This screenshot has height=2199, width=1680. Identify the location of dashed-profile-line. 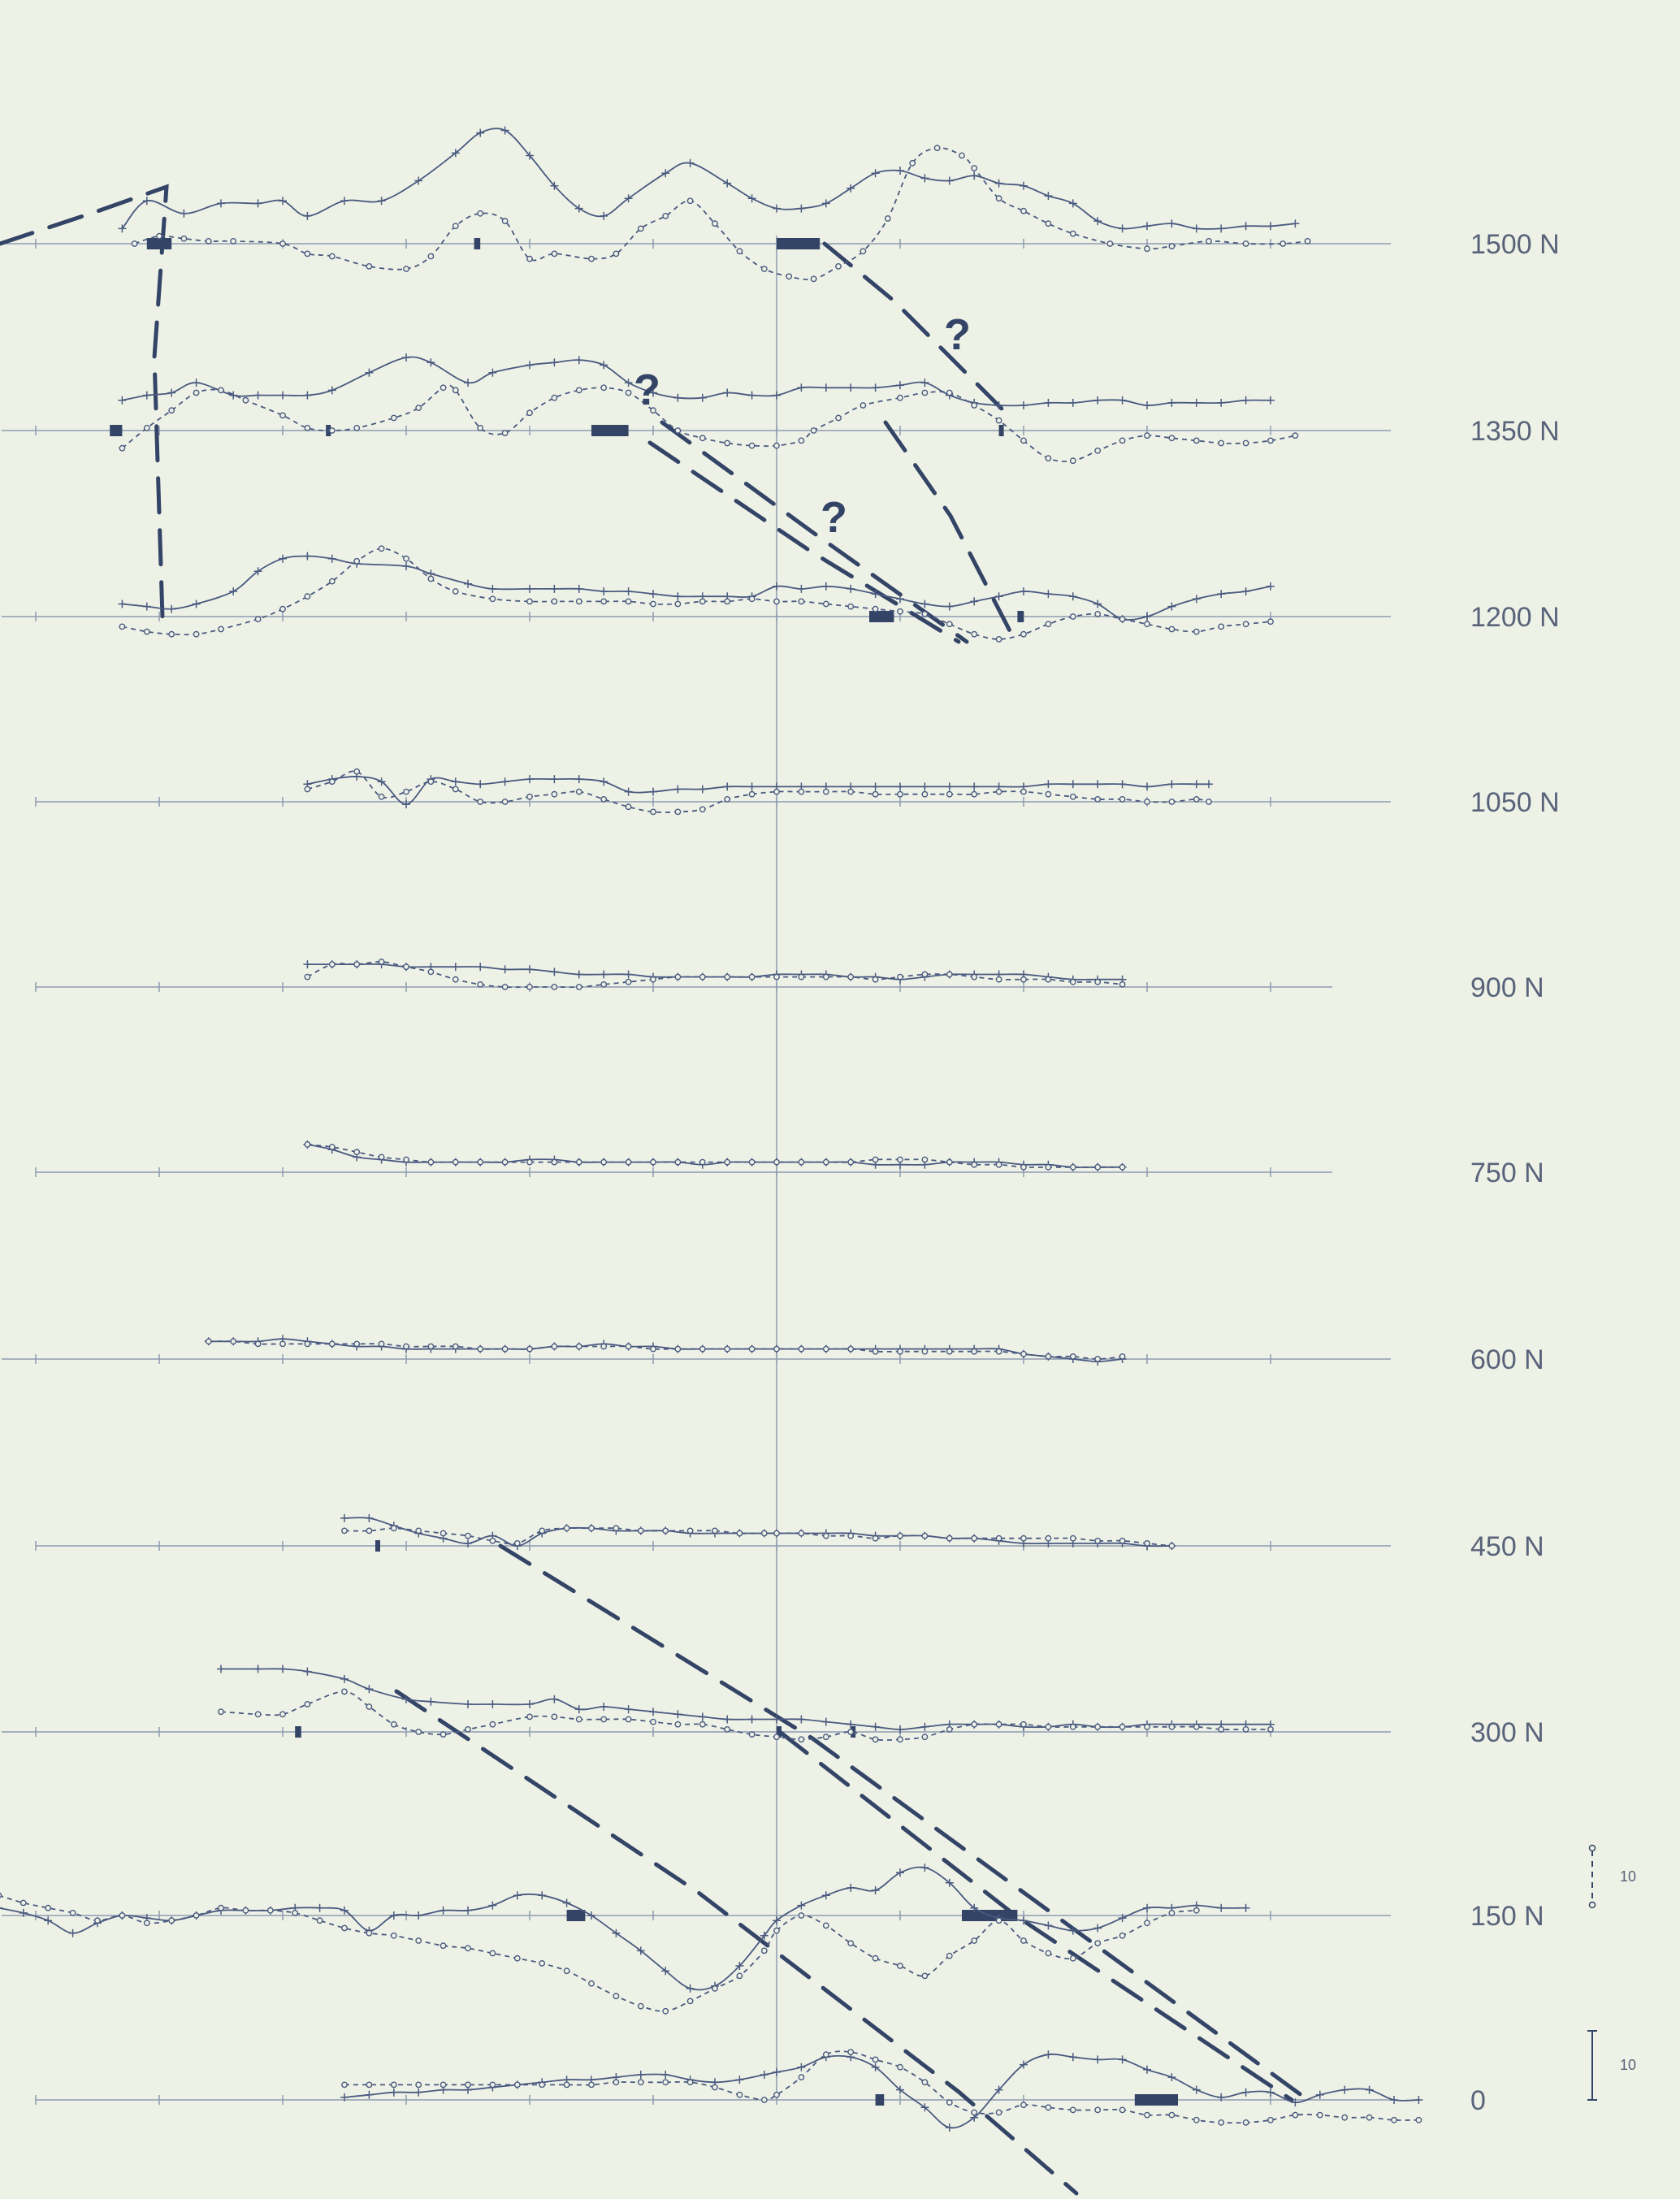
(715, 1156).